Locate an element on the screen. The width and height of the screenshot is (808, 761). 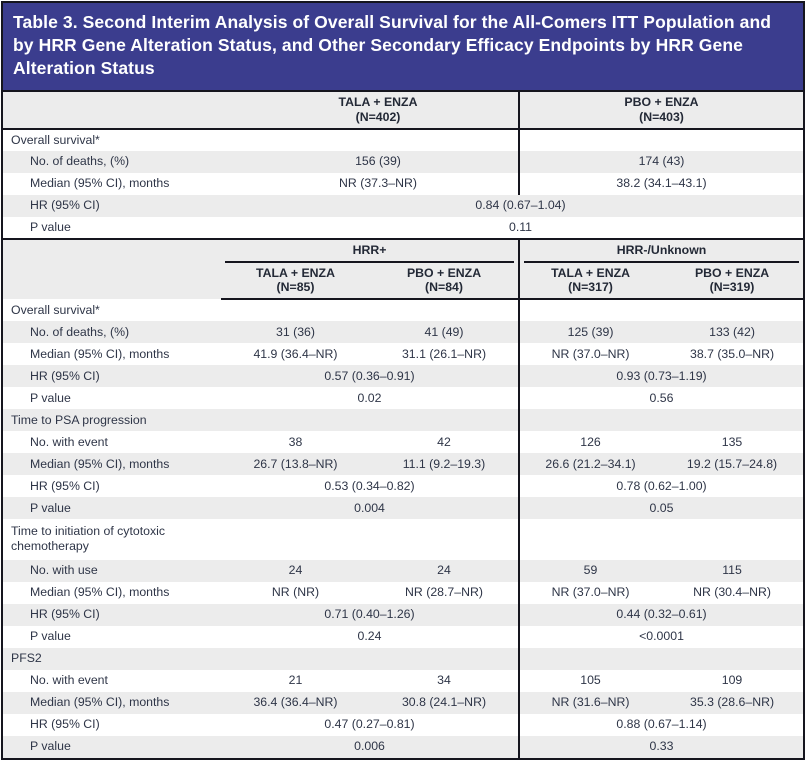
cell-value: 38 is located at coordinates (295, 441).